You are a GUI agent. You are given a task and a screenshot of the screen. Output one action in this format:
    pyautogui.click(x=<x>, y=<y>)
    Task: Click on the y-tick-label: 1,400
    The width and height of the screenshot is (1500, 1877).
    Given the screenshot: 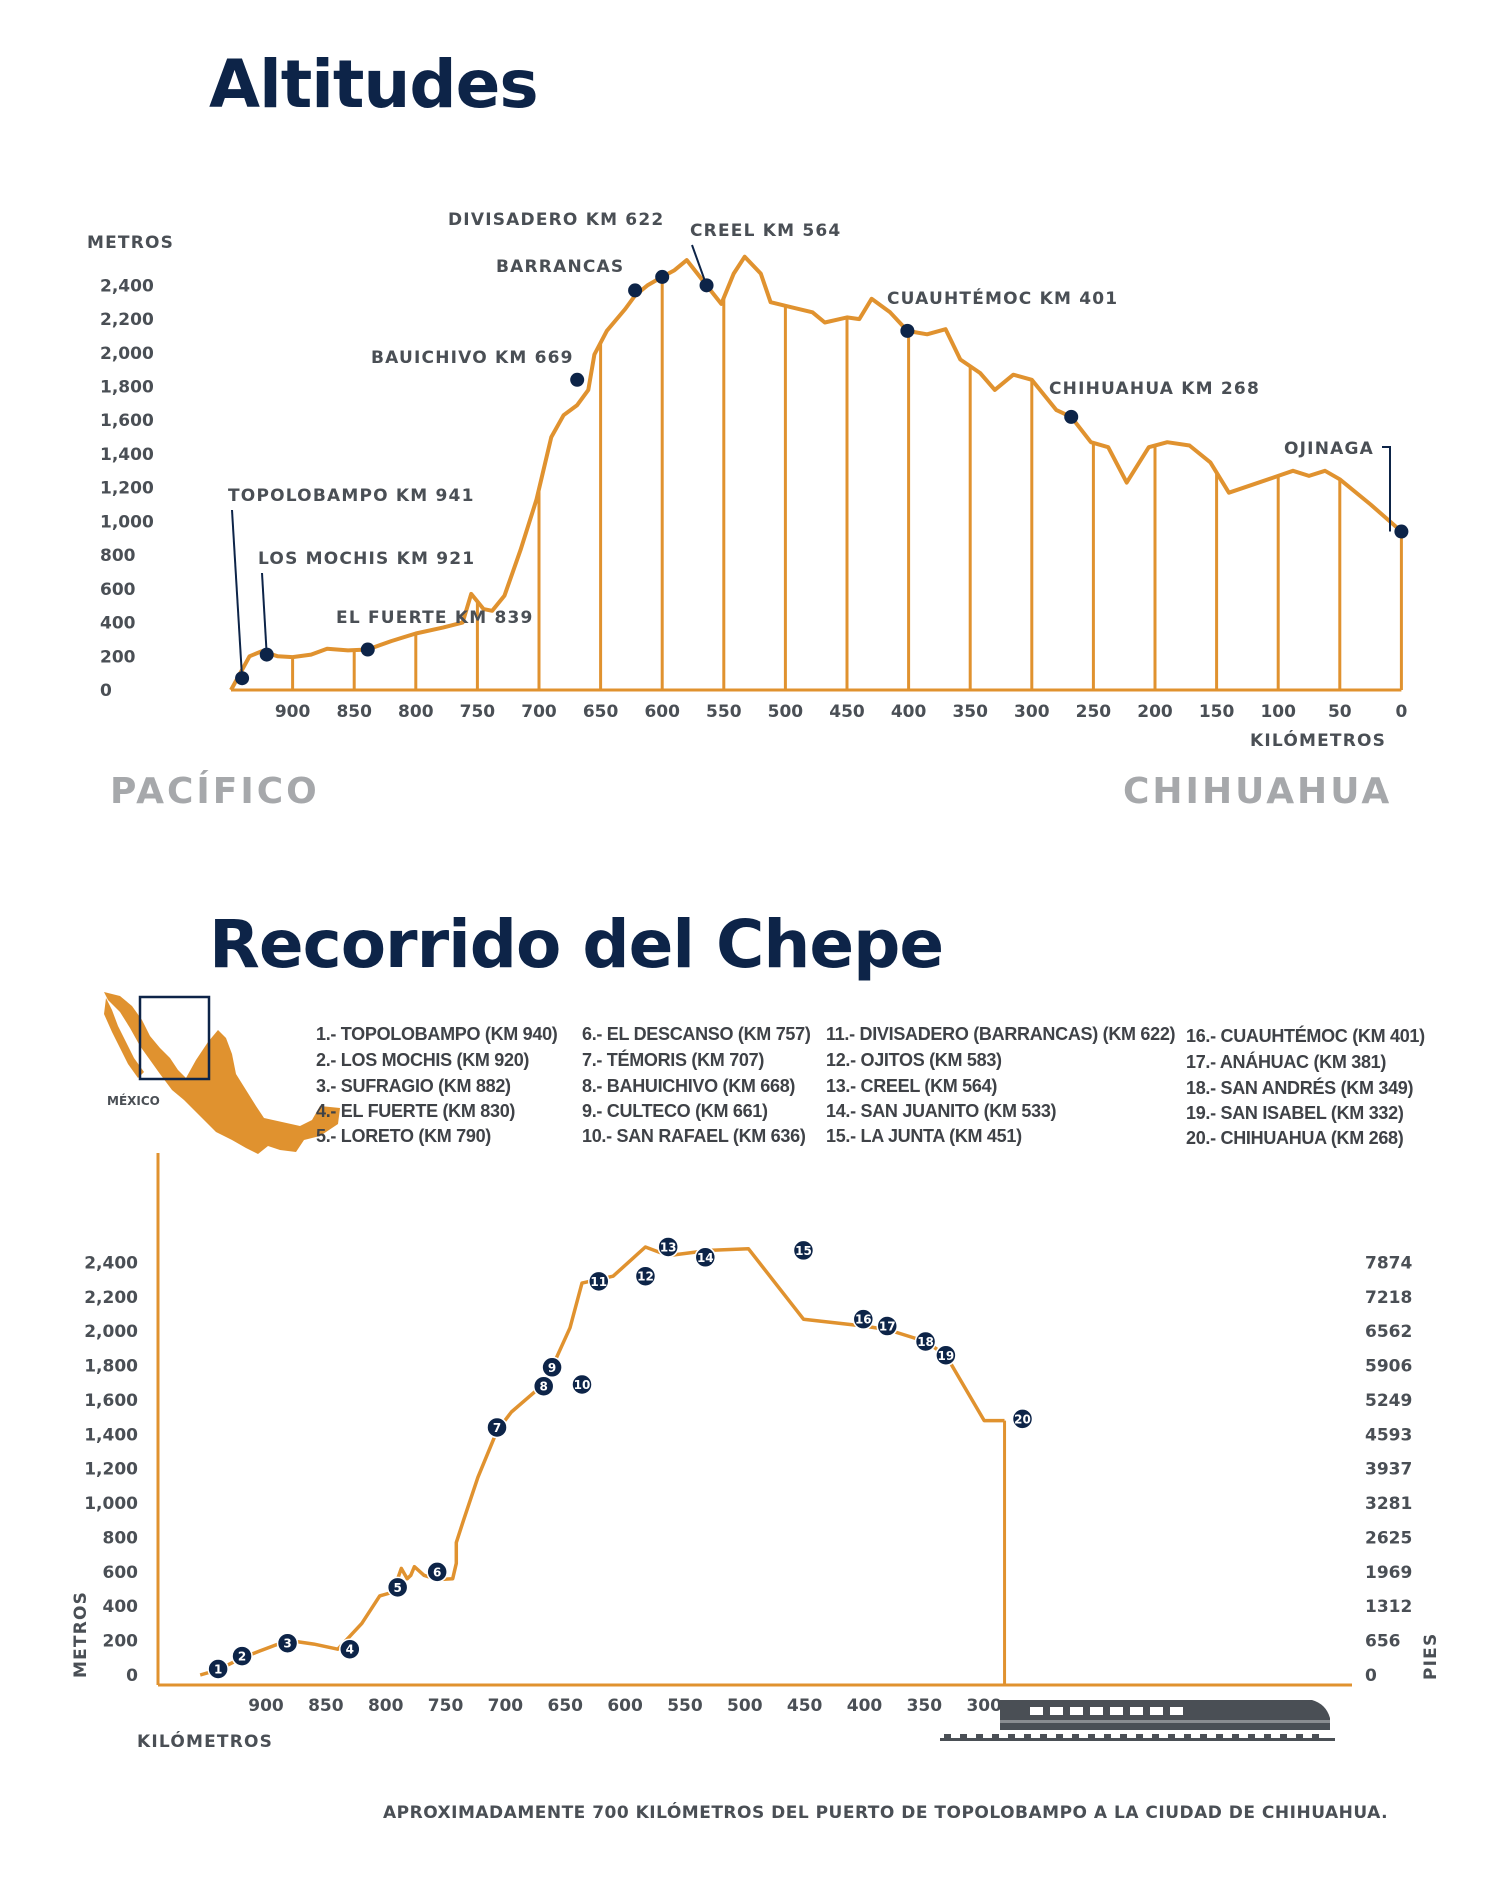 What is the action you would take?
    pyautogui.click(x=111, y=1435)
    